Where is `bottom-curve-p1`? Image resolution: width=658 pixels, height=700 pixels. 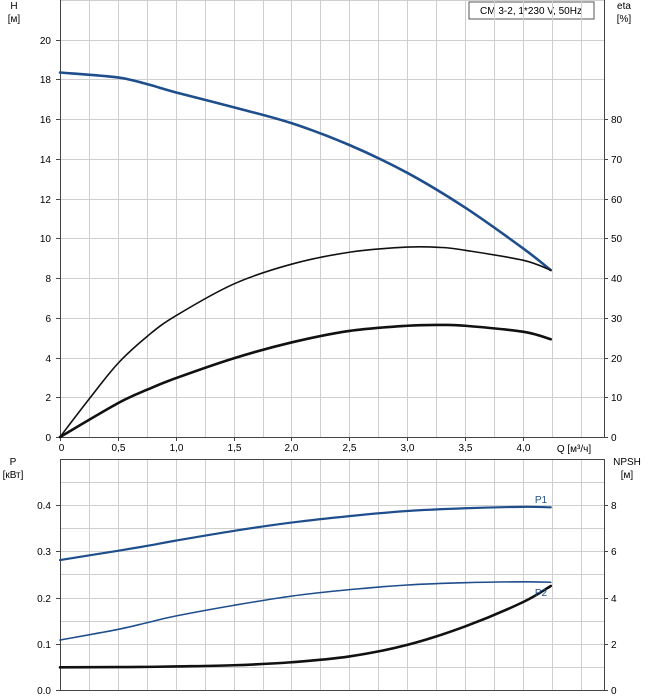 bottom-curve-p1 is located at coordinates (305, 533).